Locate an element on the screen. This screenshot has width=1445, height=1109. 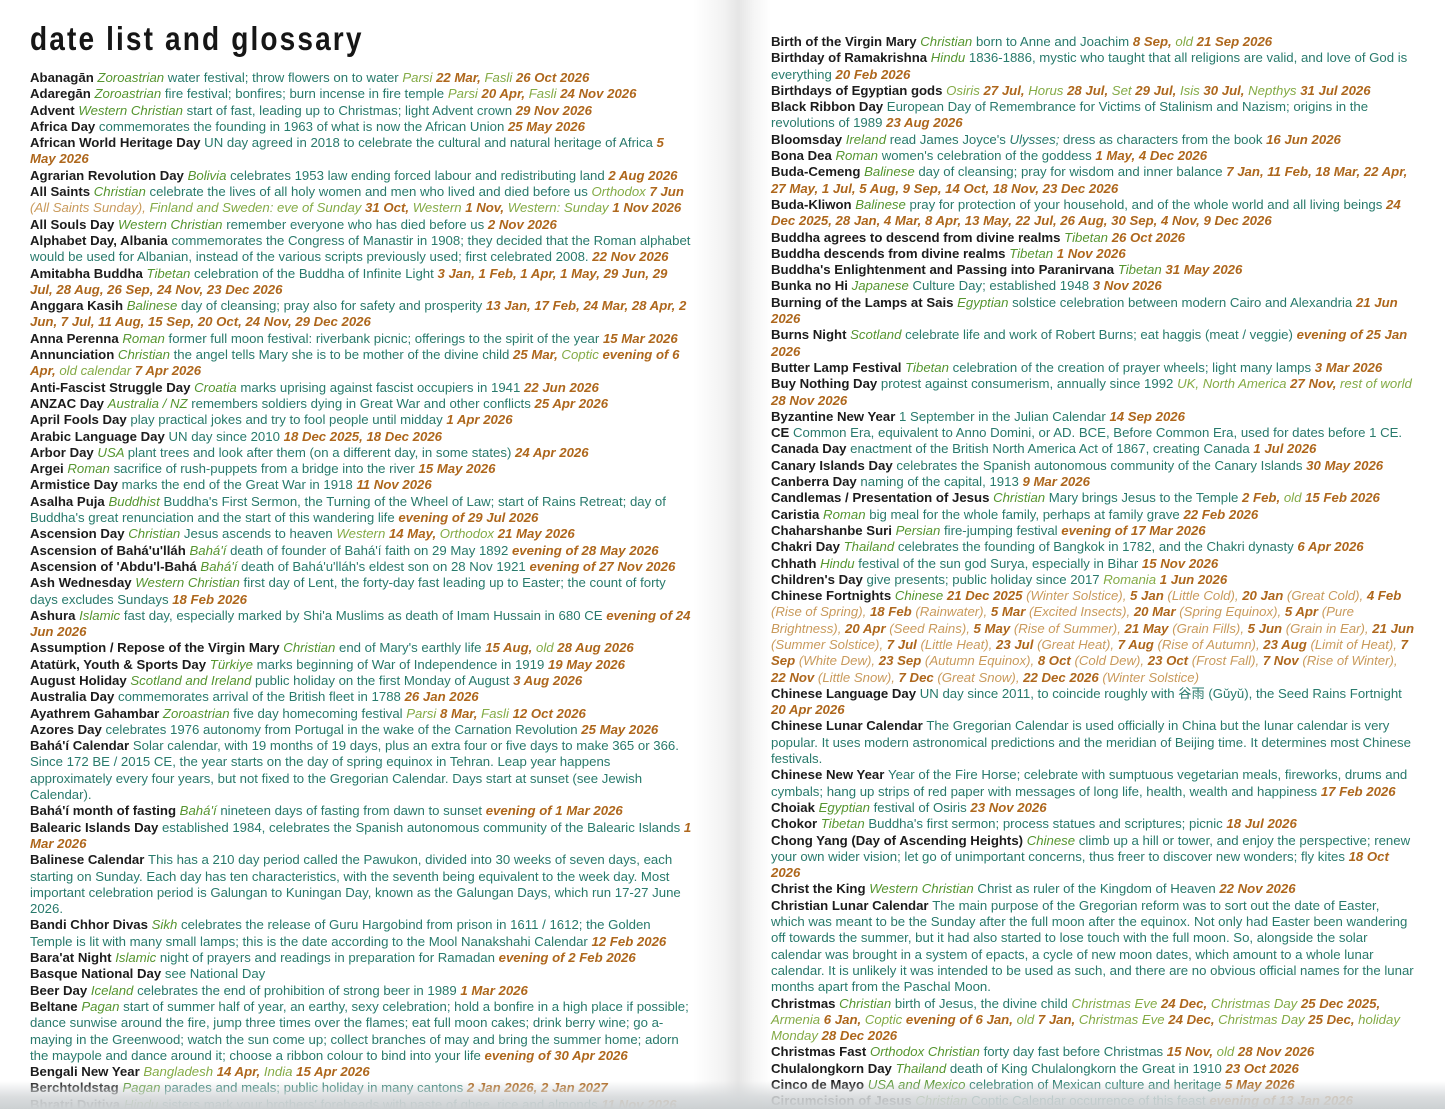
seg-date-orange-bold-italic: 8 Oct is located at coordinates (1056, 661).